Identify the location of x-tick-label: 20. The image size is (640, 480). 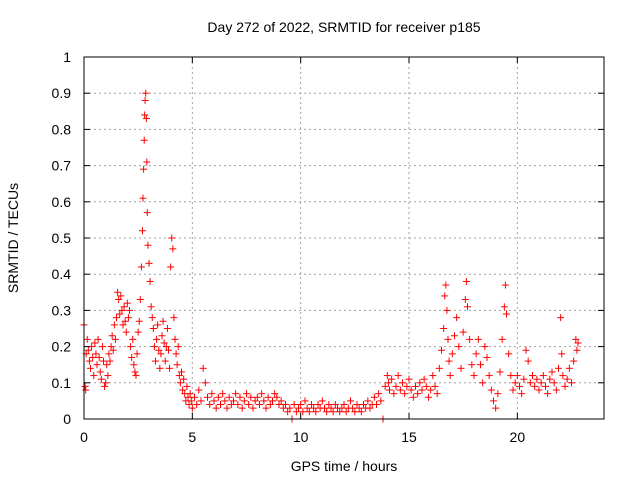
(518, 437).